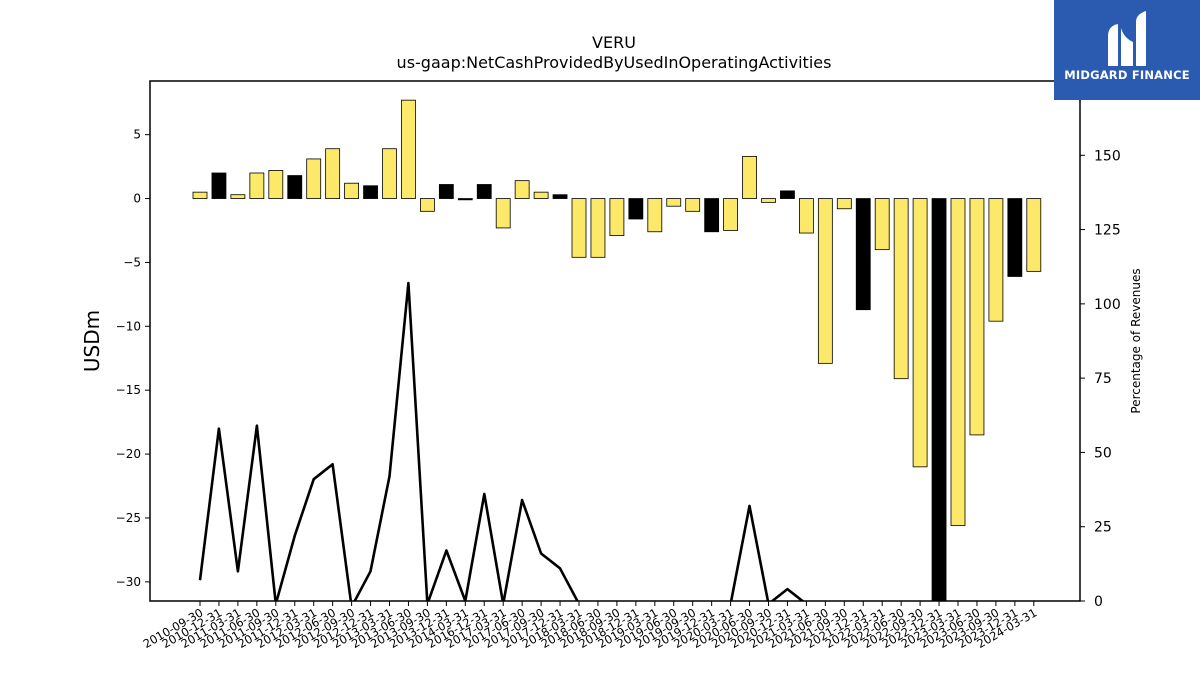 The image size is (1200, 675). I want to click on brand-logo: MIDGARD FINANCE, so click(1127, 50).